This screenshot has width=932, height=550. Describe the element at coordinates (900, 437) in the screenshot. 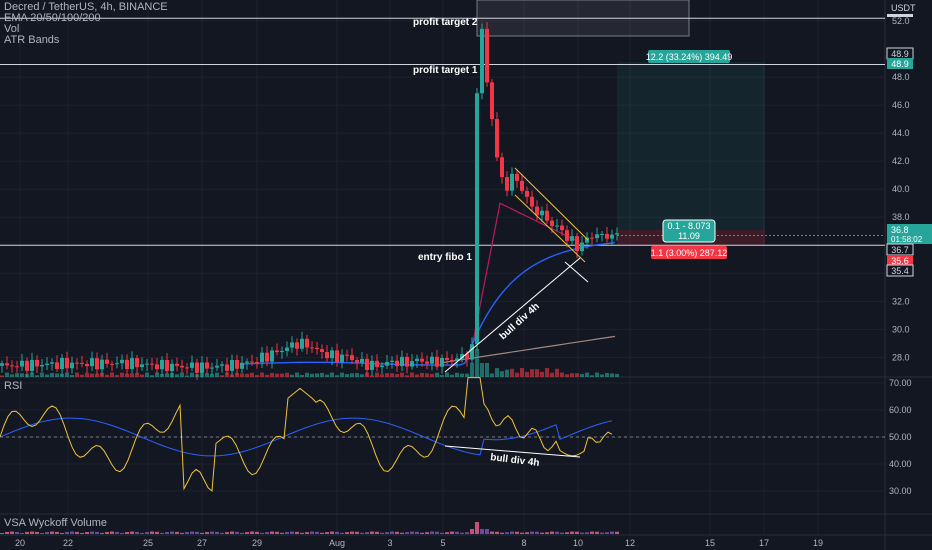

I see `rsi-axis: 30.00 40.00 50.00 60.00 70.00` at that location.